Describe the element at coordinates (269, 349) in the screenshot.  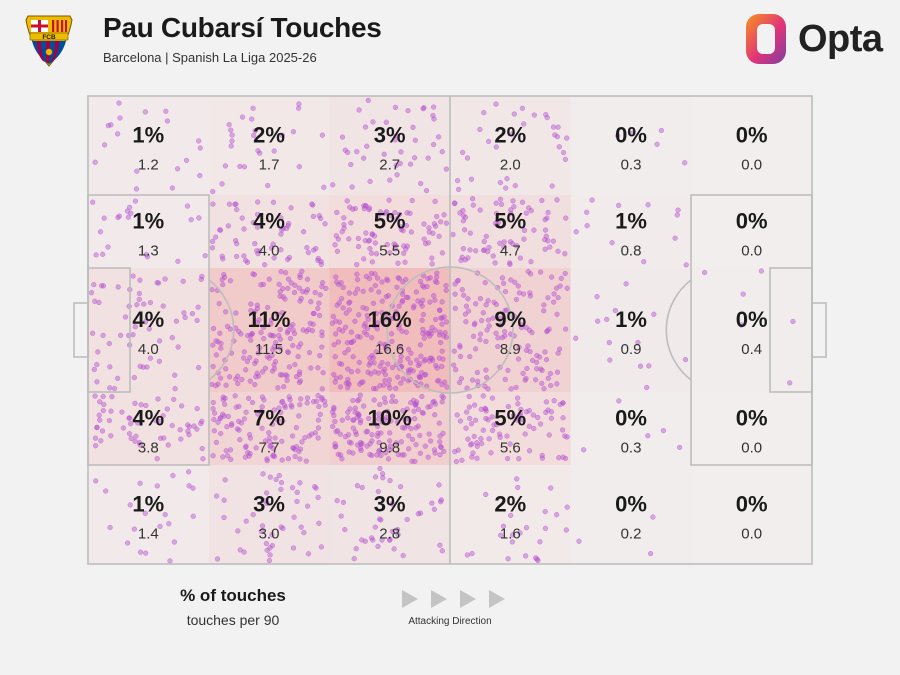
I see `zone-per90-label: 11.5` at that location.